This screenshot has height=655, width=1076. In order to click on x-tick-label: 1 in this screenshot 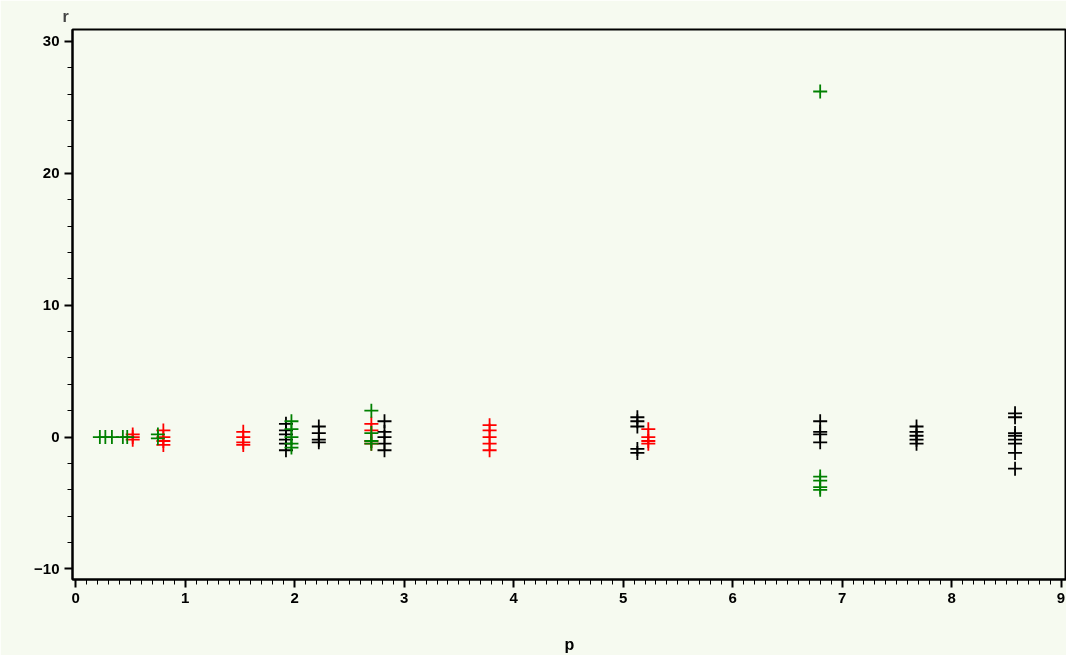, I will do `click(185, 597)`.